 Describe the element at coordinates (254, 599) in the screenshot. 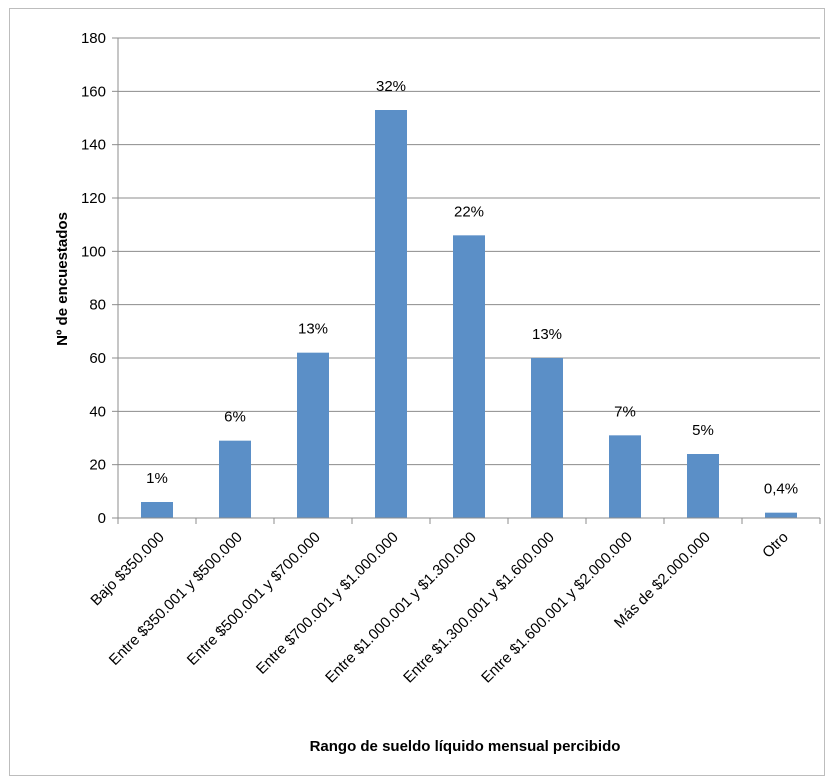

I see `x-tick-label: Entre $500.001 y $700.000` at that location.